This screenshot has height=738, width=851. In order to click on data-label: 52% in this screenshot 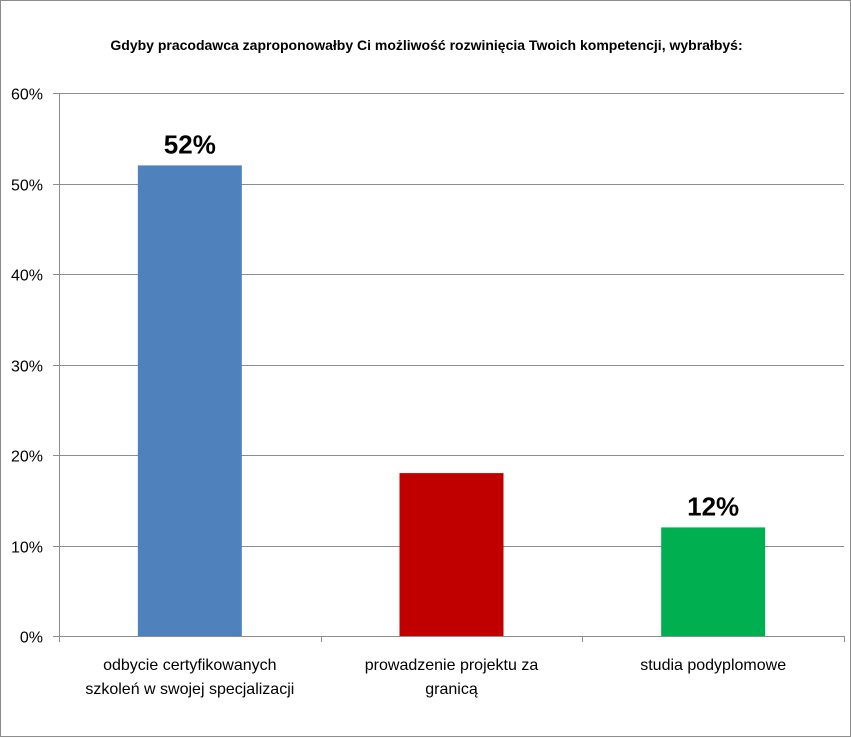, I will do `click(190, 144)`.